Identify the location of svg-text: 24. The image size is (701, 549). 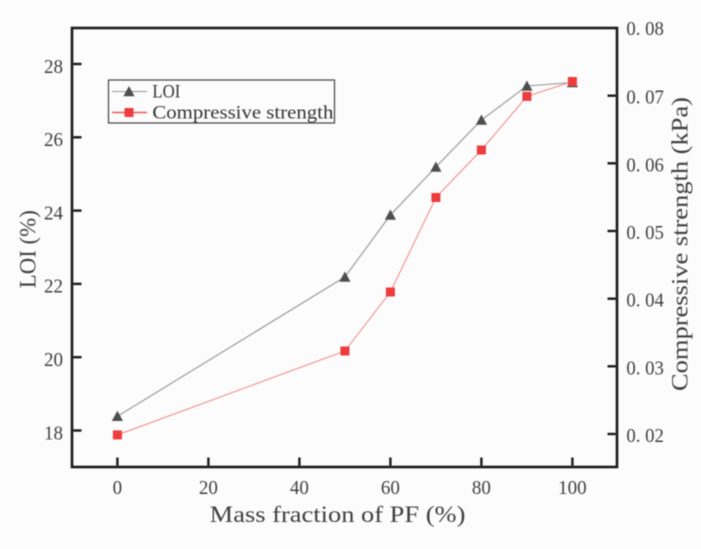
(53, 213).